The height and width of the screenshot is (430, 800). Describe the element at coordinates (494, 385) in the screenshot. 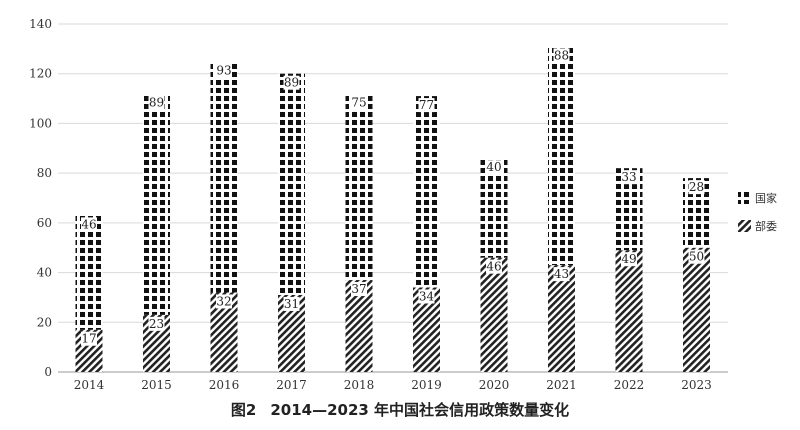

I see `x-tick-label: 2020` at that location.